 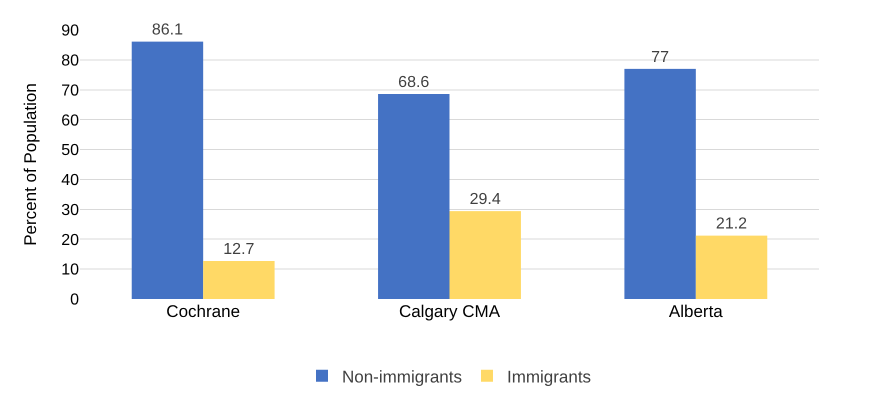 I want to click on y-tick-label: 90, so click(x=70, y=31).